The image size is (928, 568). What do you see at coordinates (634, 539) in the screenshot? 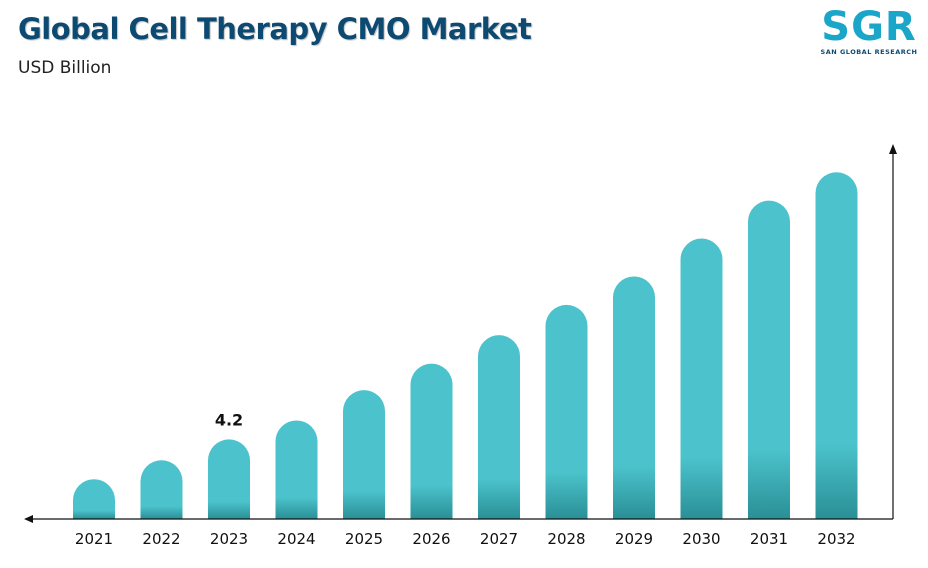
I see `x-tick-label: 2029` at bounding box center [634, 539].